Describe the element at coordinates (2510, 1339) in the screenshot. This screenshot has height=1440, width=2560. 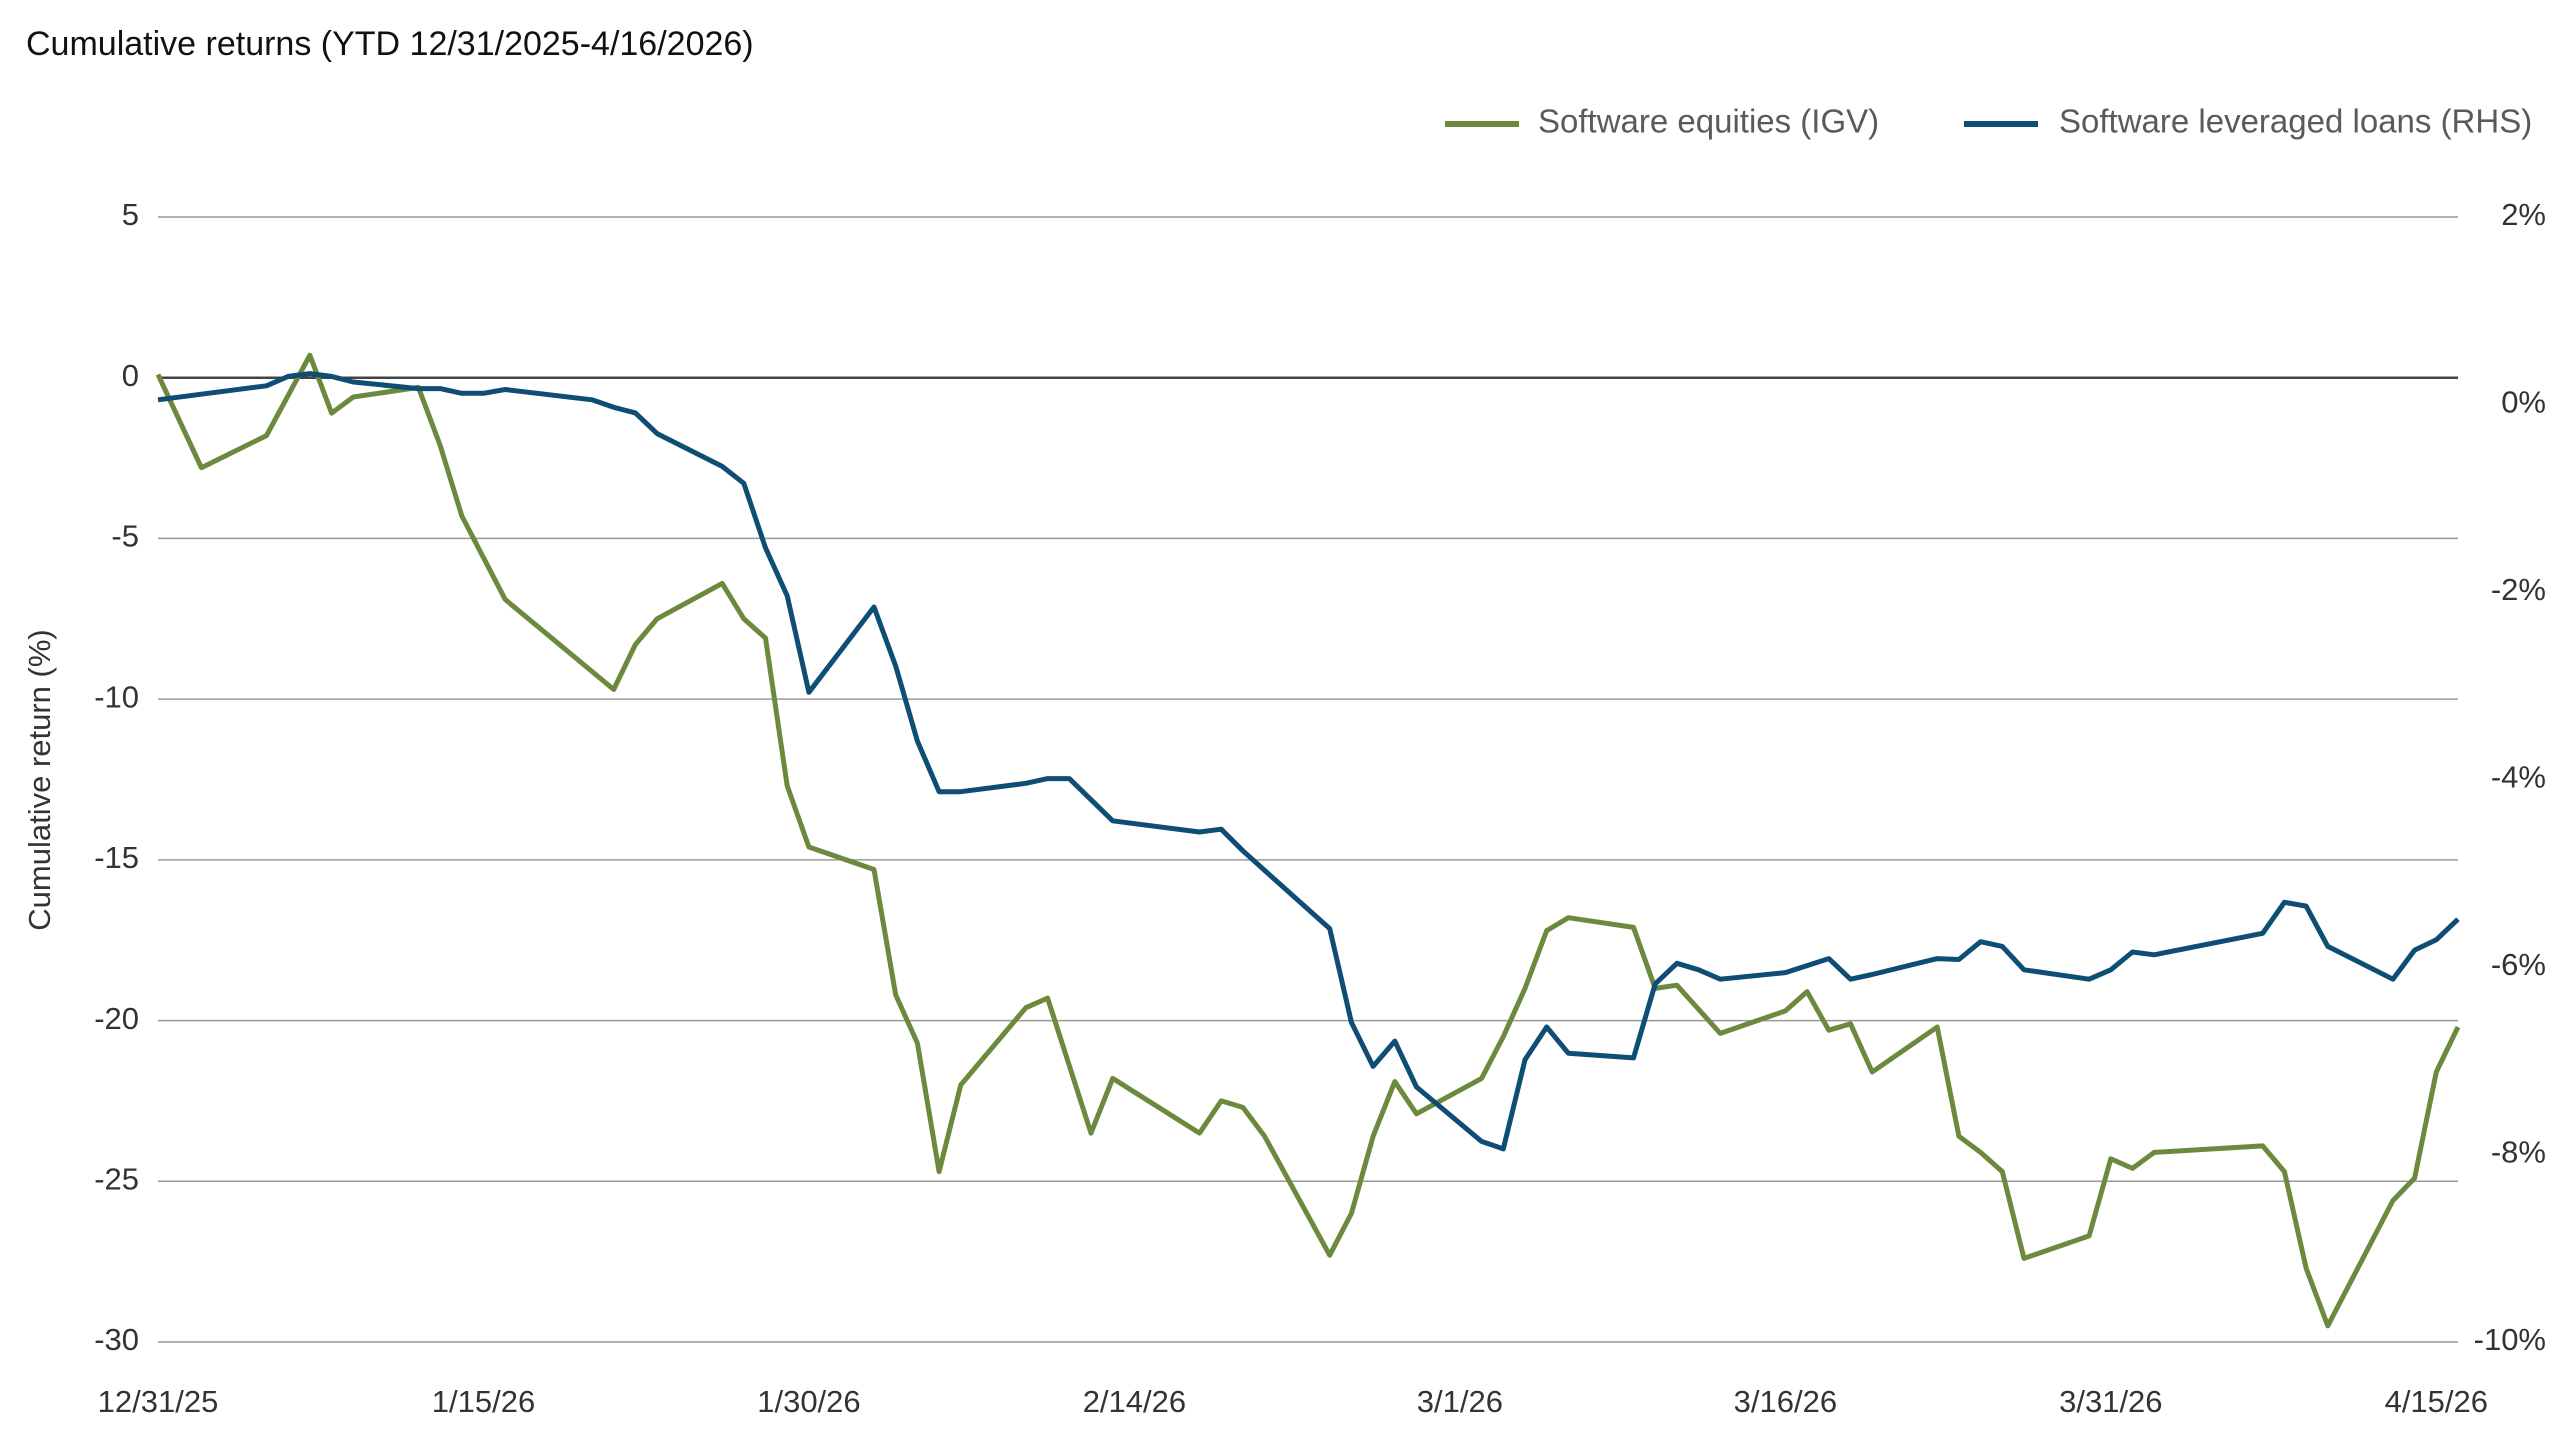
I see `y2-tick-label: -10%` at that location.